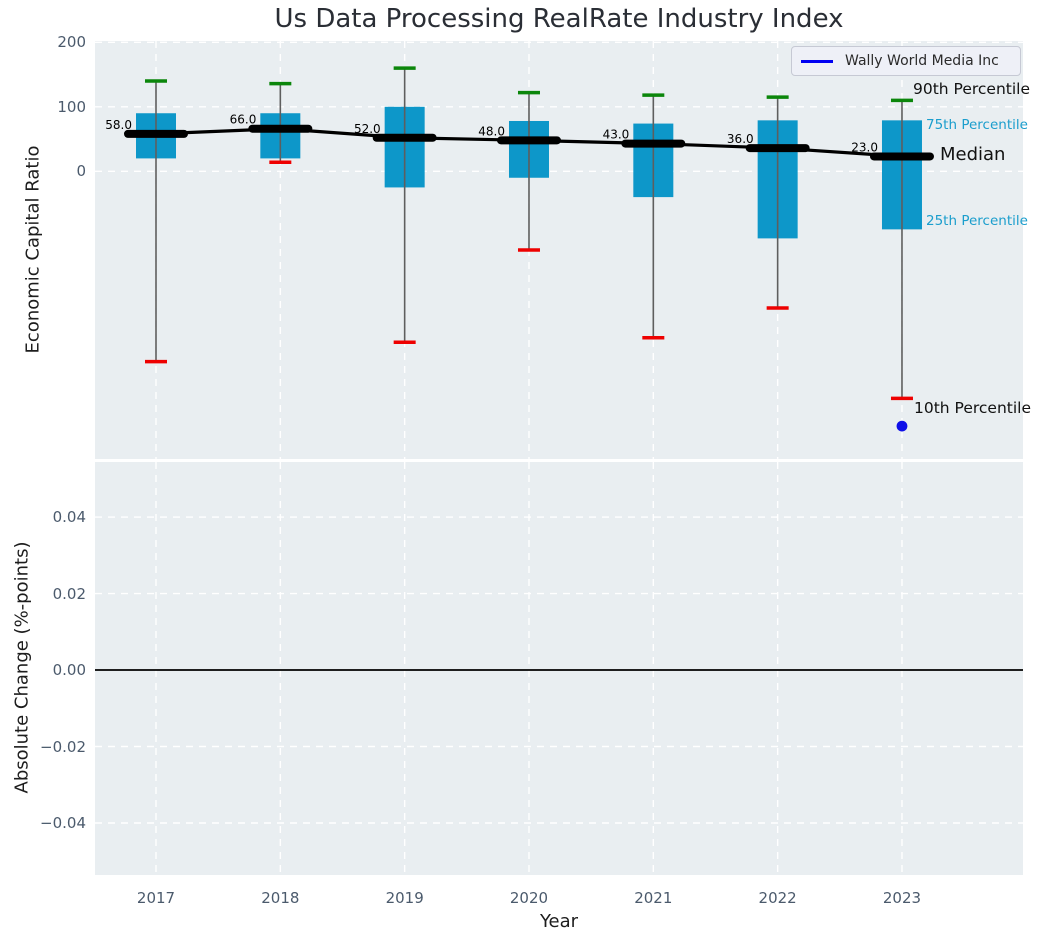  I want to click on median-label-2022: 36.0, so click(740, 139).